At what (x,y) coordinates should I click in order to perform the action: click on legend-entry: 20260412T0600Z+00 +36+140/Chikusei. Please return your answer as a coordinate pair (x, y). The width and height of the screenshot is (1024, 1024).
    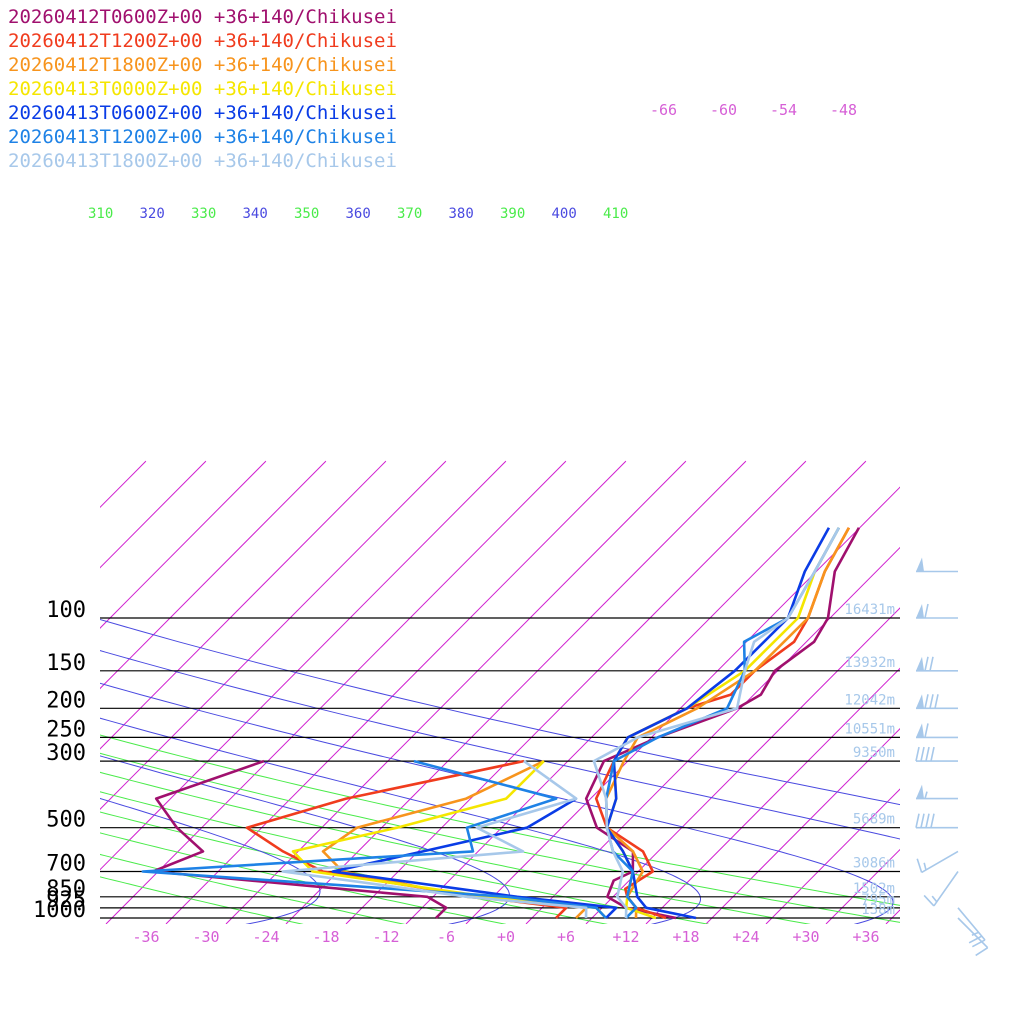
    Looking at the image, I should click on (202, 17).